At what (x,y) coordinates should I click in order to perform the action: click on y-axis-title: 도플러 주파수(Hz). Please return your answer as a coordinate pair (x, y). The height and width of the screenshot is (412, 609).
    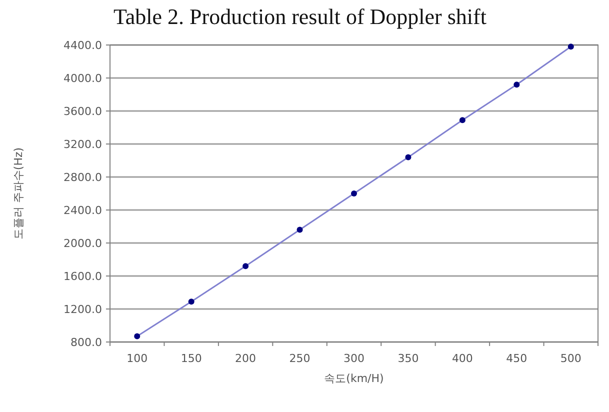
    Looking at the image, I should click on (18, 193).